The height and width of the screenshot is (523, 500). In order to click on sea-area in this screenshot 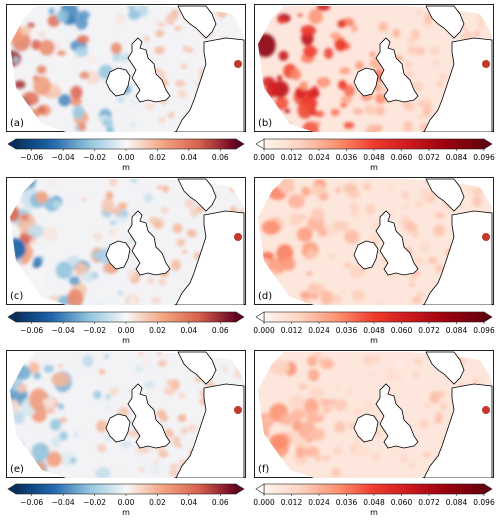, I will do `click(375, 415)`.